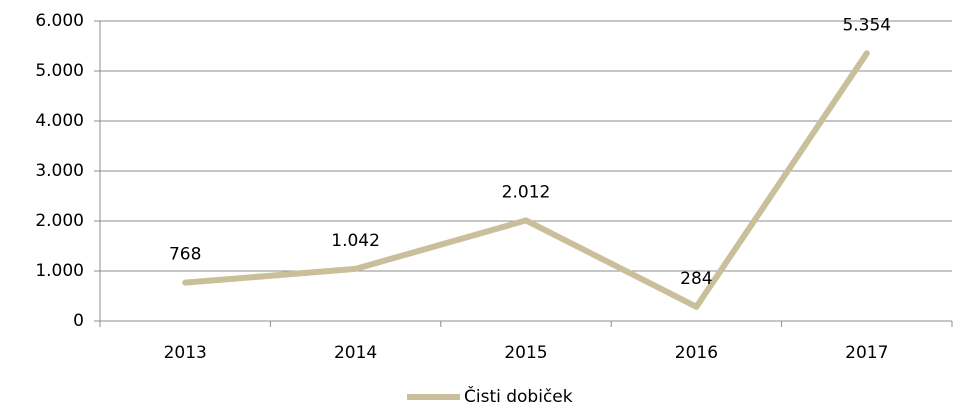  What do you see at coordinates (355, 241) in the screenshot?
I see `data-label: 1.042` at bounding box center [355, 241].